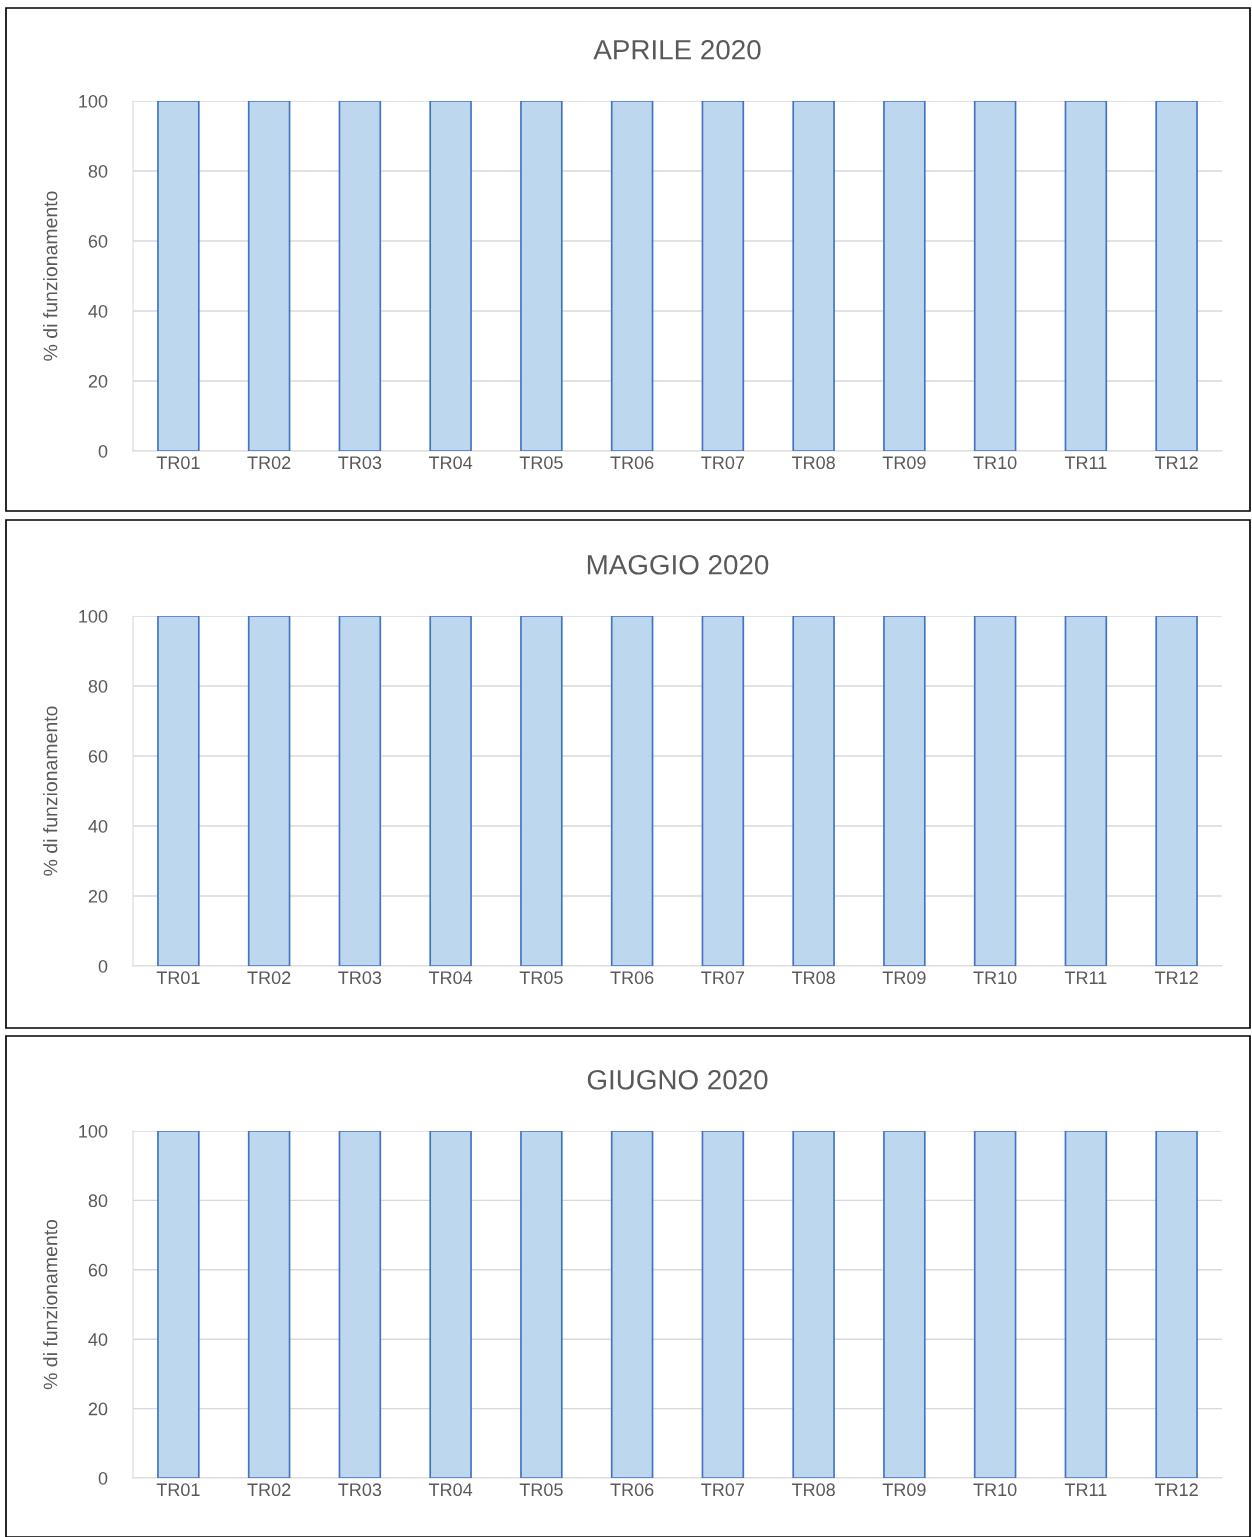 The image size is (1252, 1537). I want to click on chart-title: MAGGIO 2020, so click(678, 564).